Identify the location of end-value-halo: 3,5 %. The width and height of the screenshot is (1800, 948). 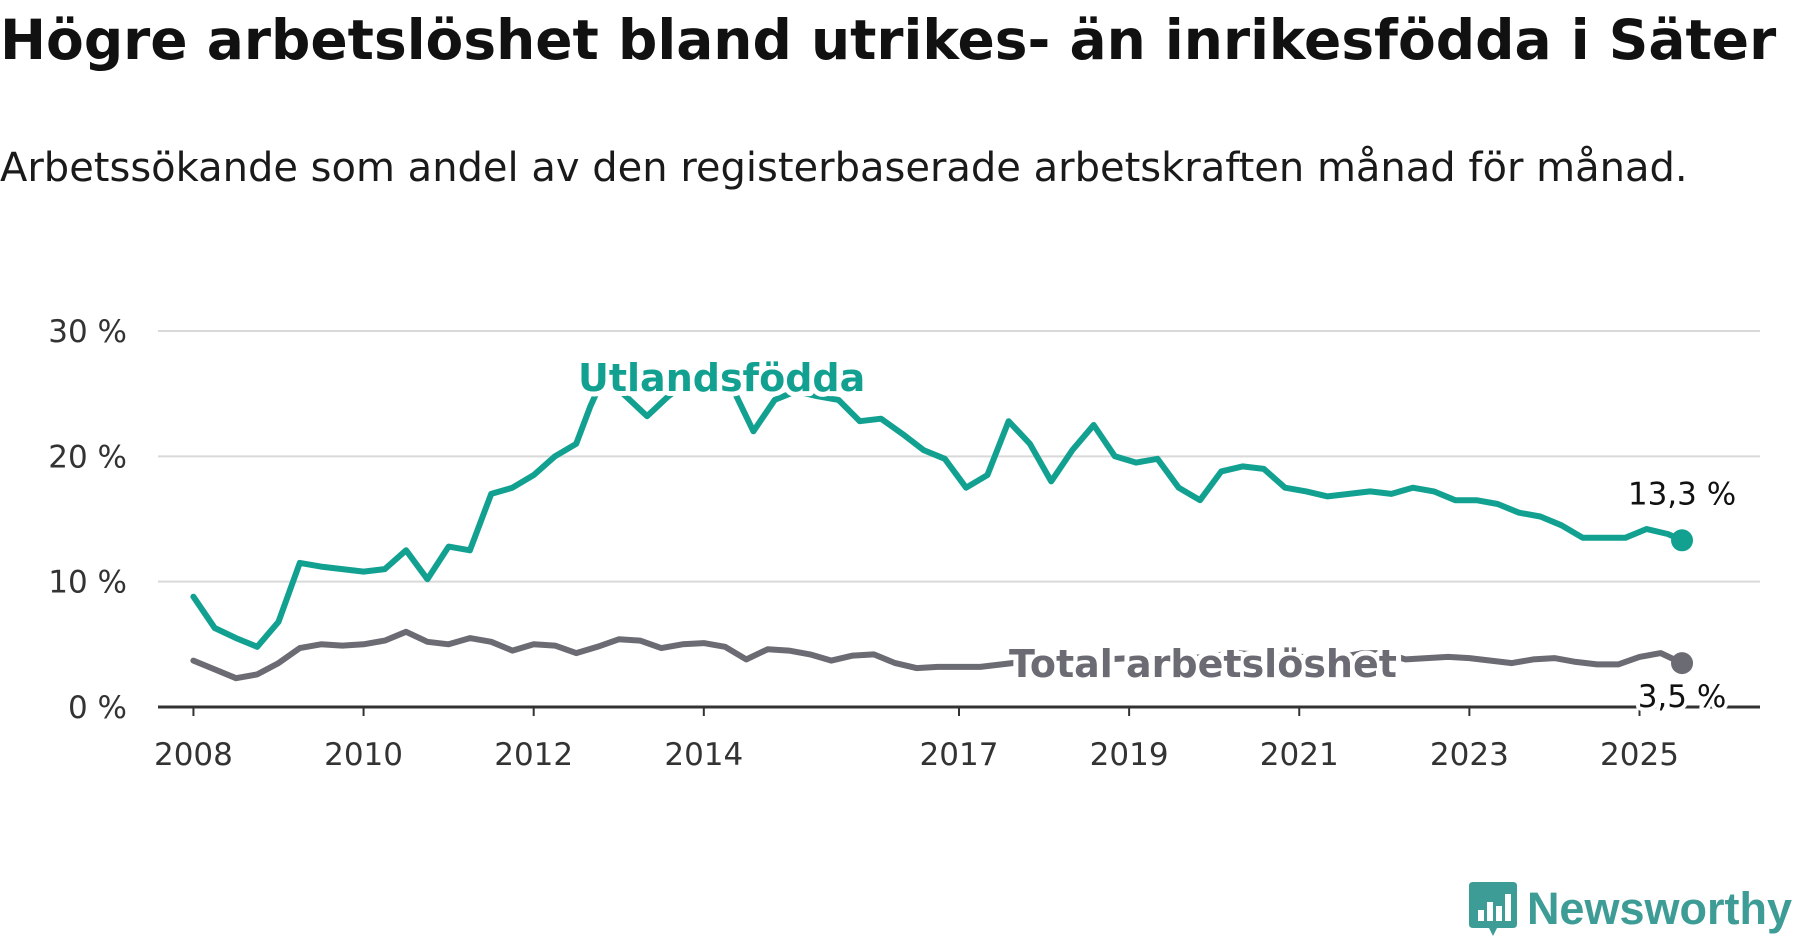
(1682, 697).